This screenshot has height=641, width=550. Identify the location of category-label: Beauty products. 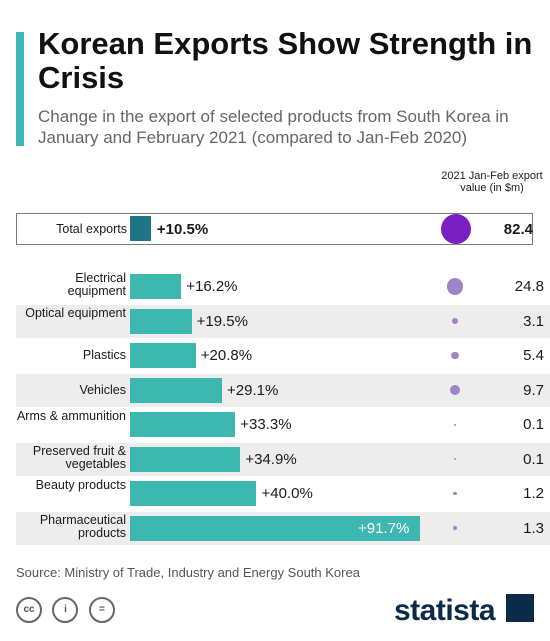
(80, 485).